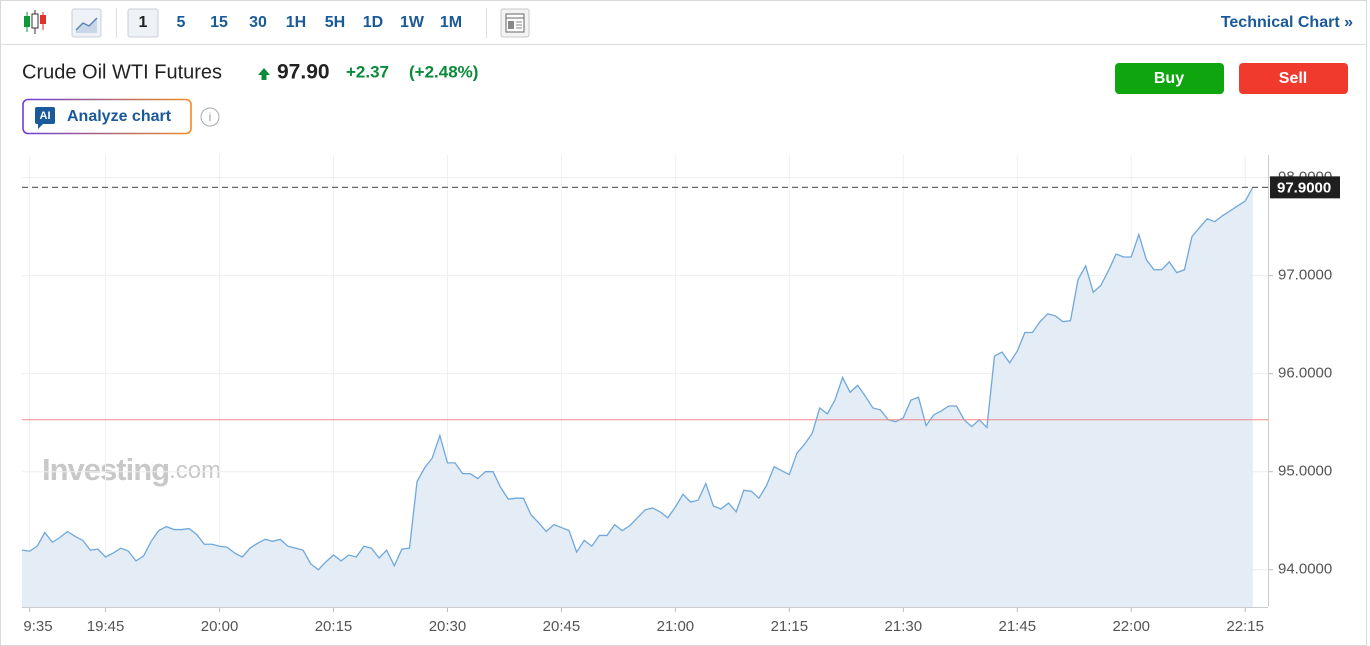 The width and height of the screenshot is (1370, 646). Describe the element at coordinates (904, 626) in the screenshot. I see `x-tick-label: 21:30` at that location.